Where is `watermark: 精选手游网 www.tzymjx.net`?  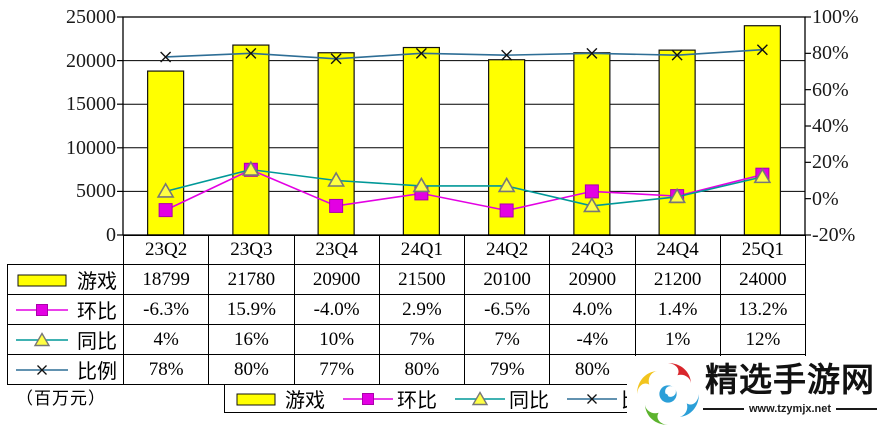 watermark: 精选手游网 www.tzymjx.net is located at coordinates (754, 394).